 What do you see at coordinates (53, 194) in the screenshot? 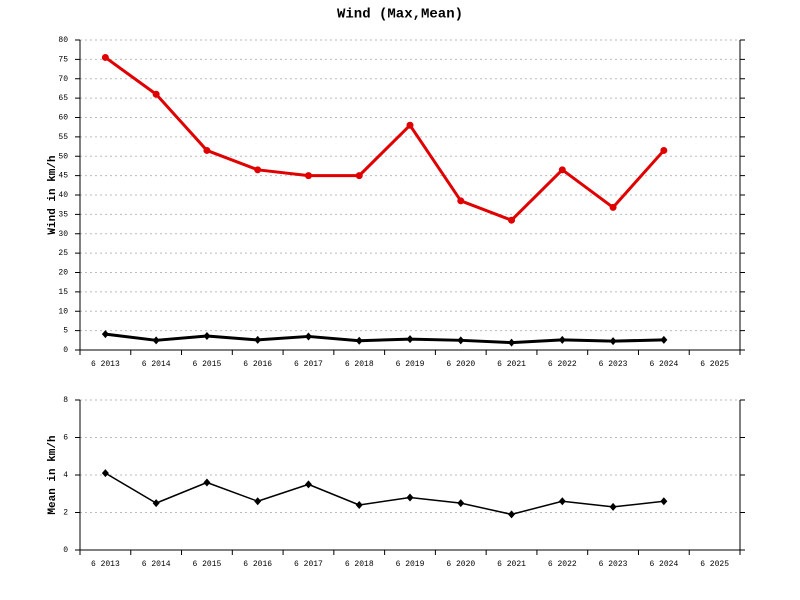
I see `y-axis-label: Wind in km/h` at bounding box center [53, 194].